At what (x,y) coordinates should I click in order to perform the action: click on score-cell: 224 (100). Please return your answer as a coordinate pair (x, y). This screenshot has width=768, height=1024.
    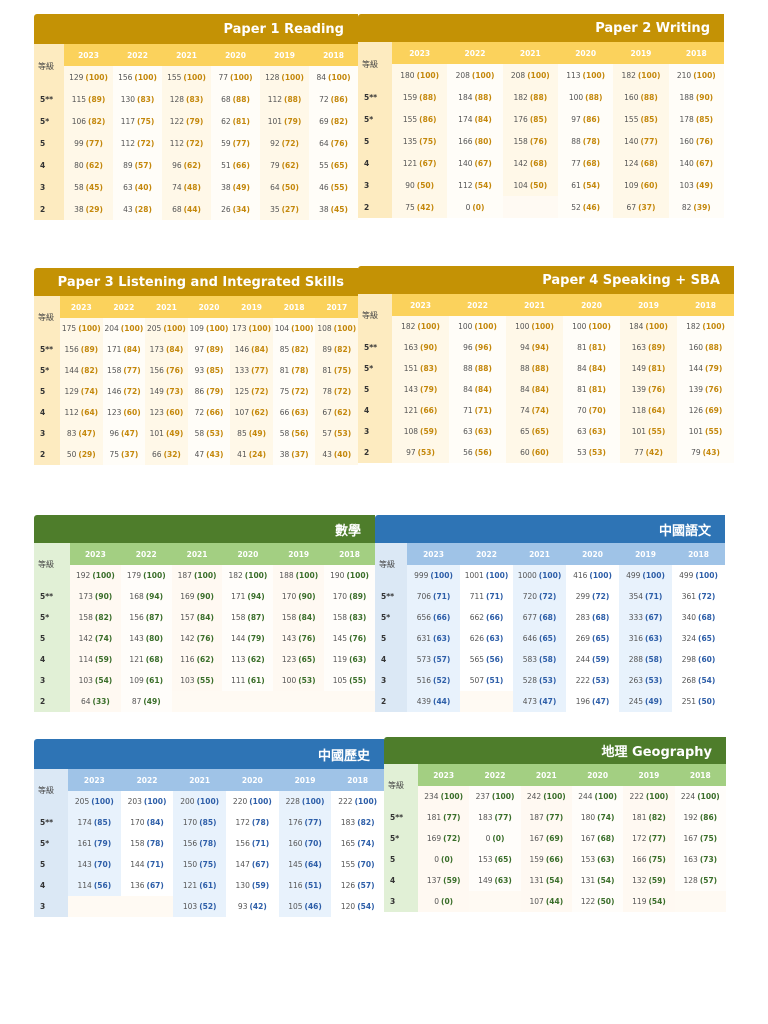
    Looking at the image, I should click on (700, 796).